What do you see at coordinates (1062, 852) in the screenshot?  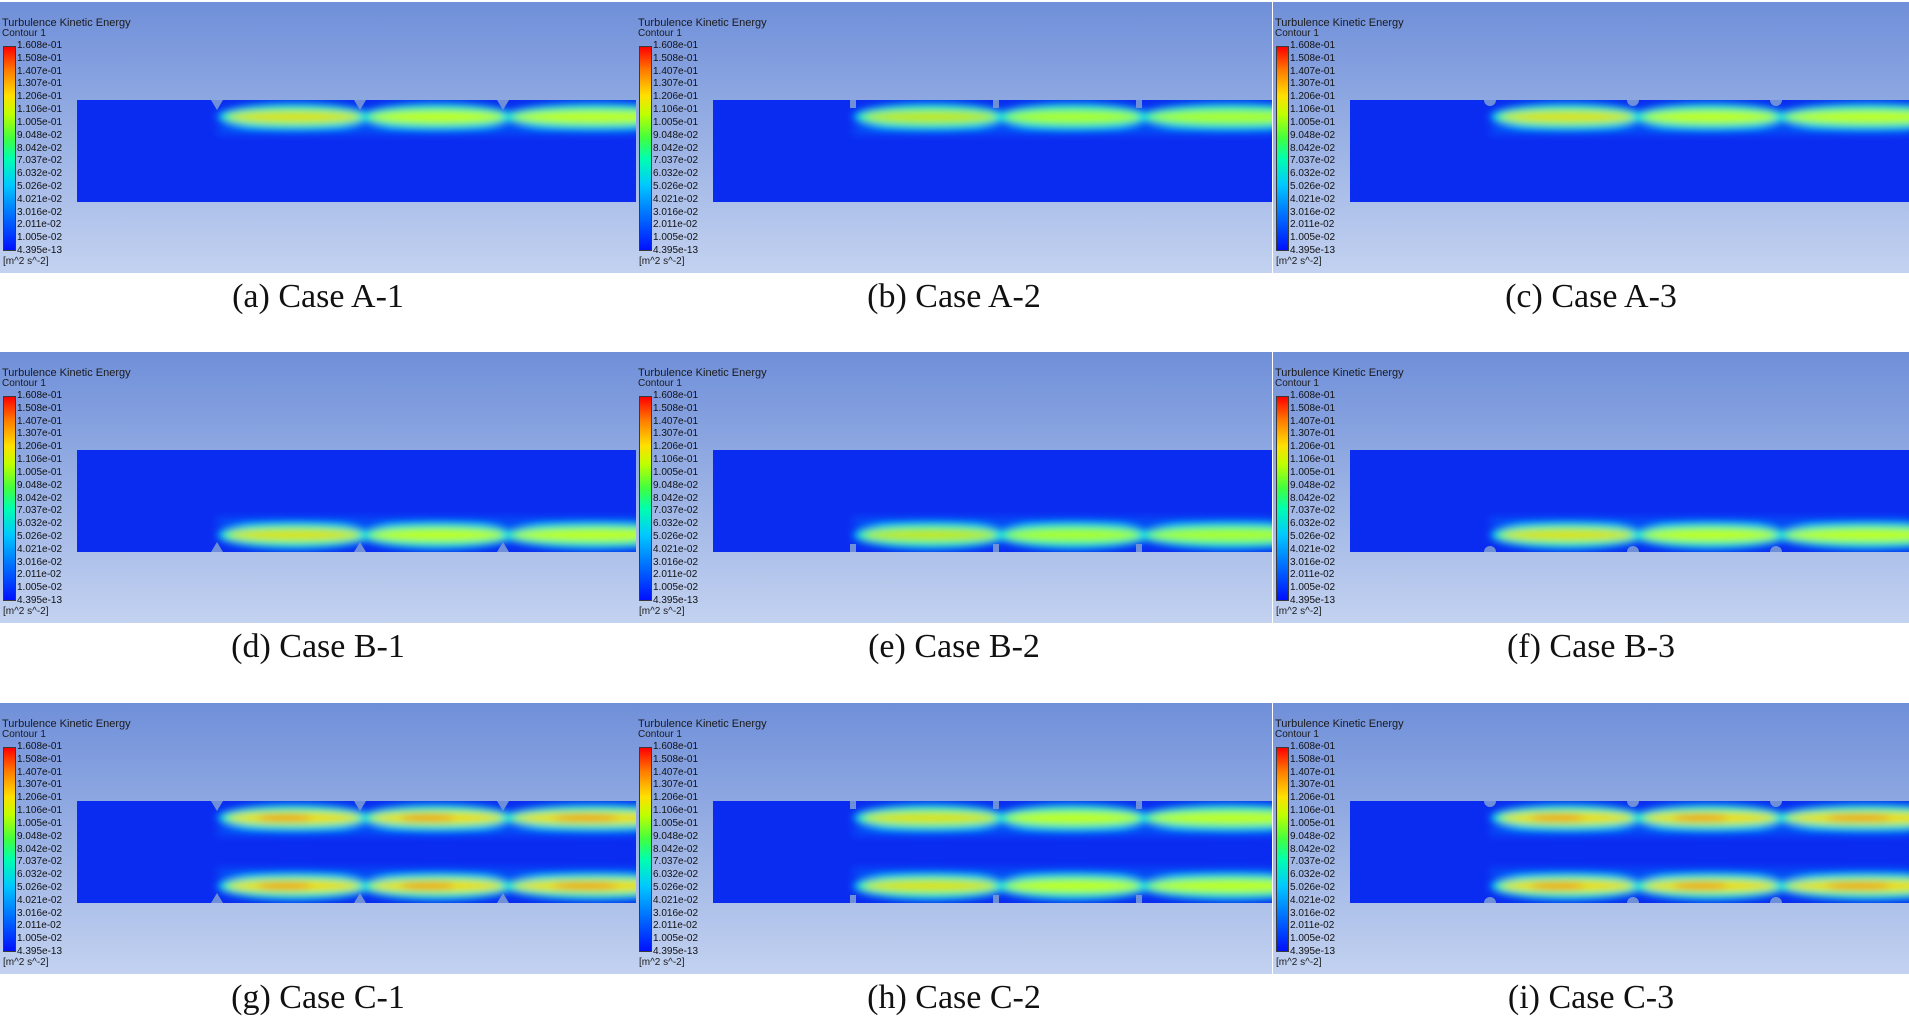 I see `tke-contour-bands` at bounding box center [1062, 852].